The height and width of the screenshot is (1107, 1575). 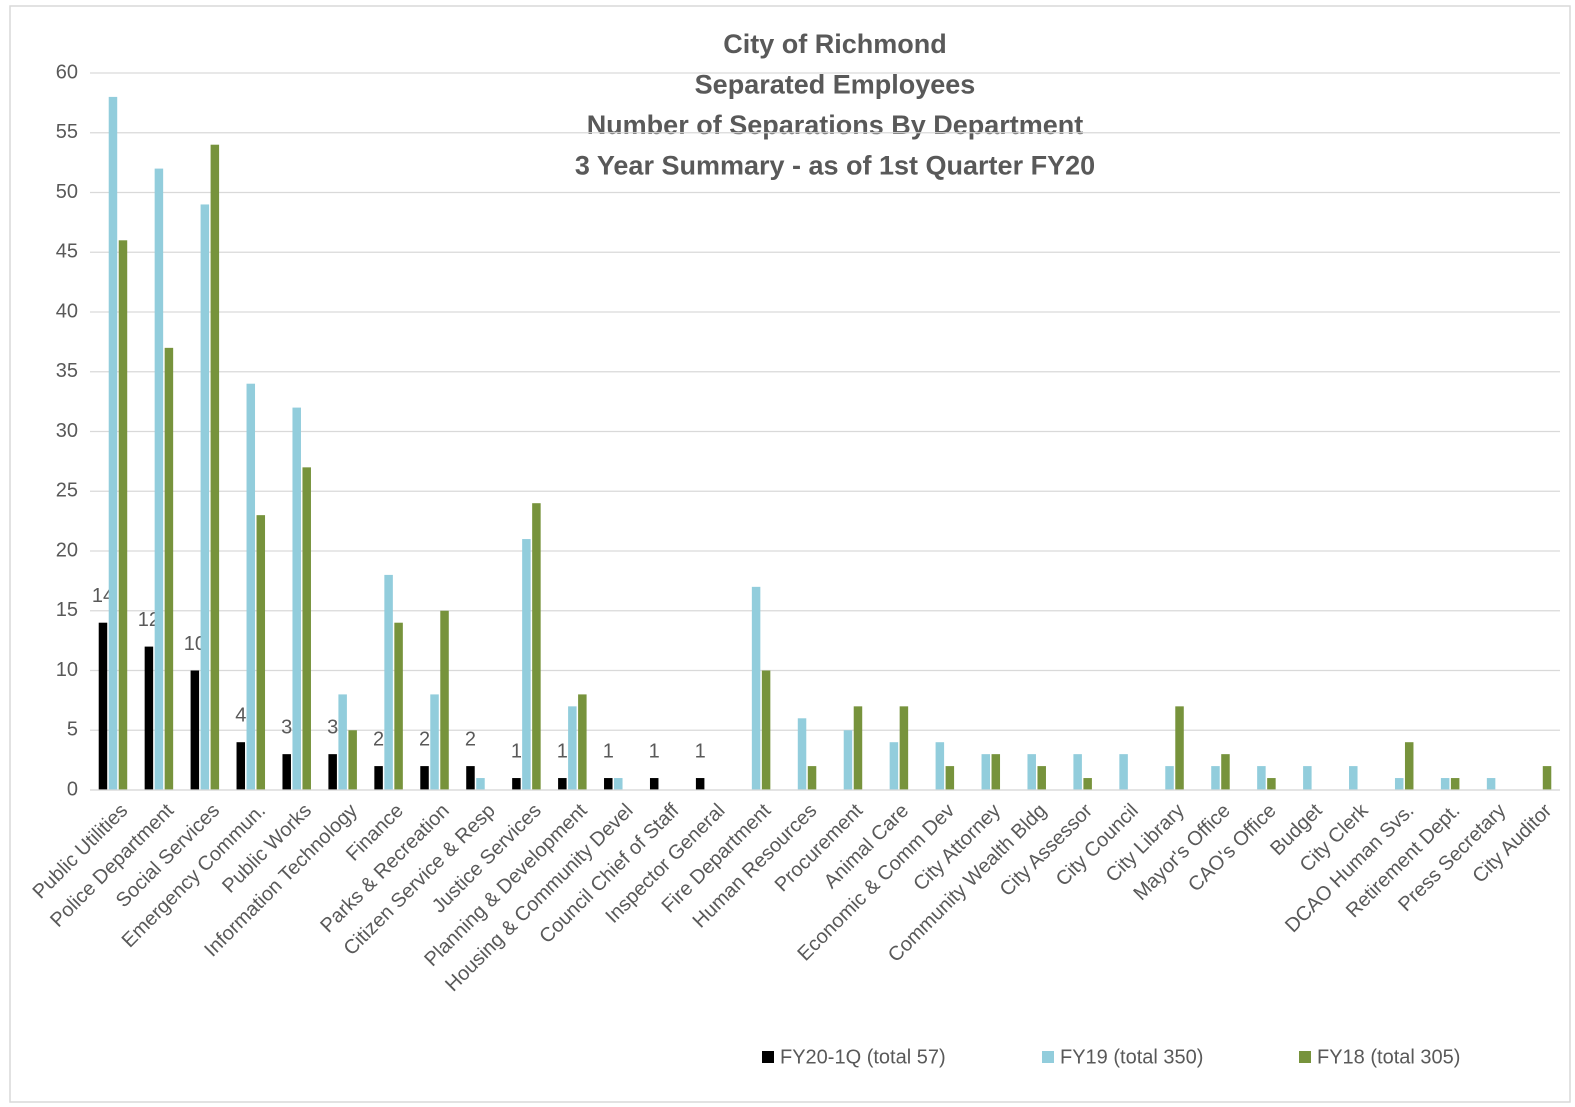 I want to click on y-tick-label: 0, so click(x=72, y=789).